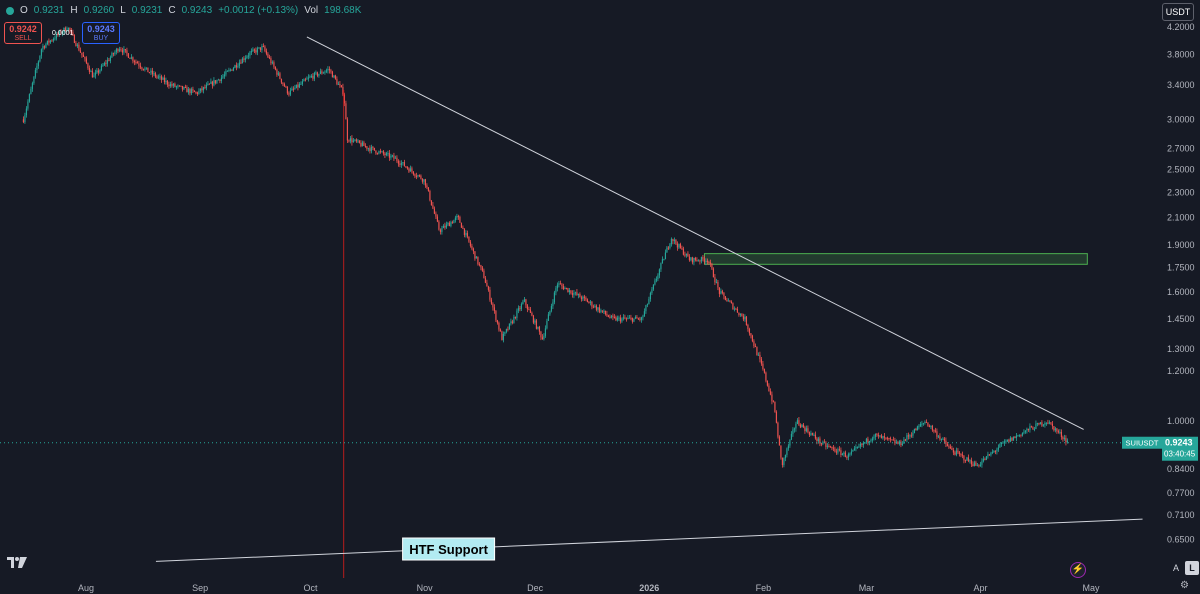 This screenshot has height=594, width=1200. I want to click on y-tick-label: 3.8000, so click(1181, 54).